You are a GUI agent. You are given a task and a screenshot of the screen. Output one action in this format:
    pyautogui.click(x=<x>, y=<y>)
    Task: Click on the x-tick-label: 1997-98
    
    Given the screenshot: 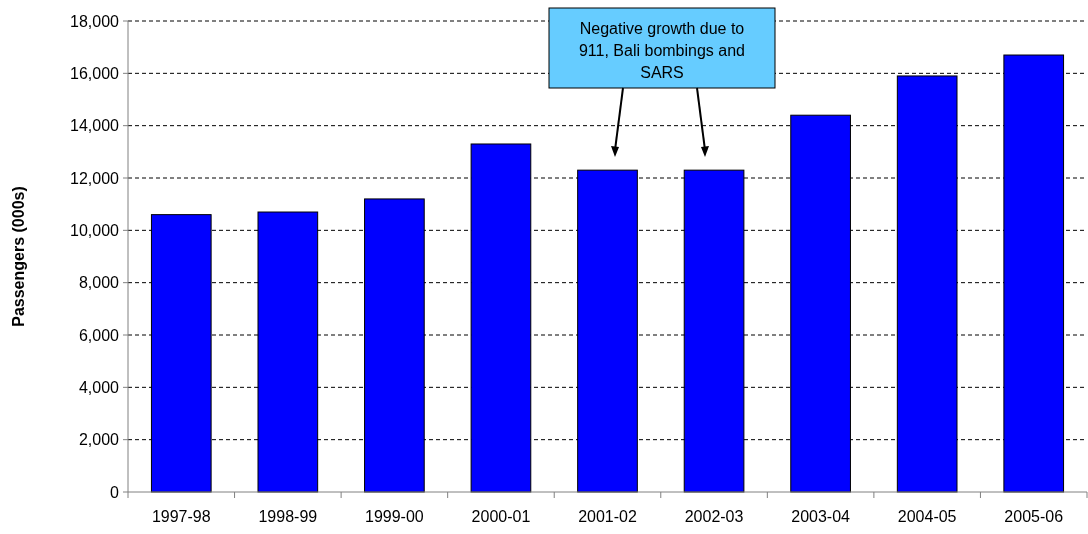 What is the action you would take?
    pyautogui.click(x=181, y=516)
    